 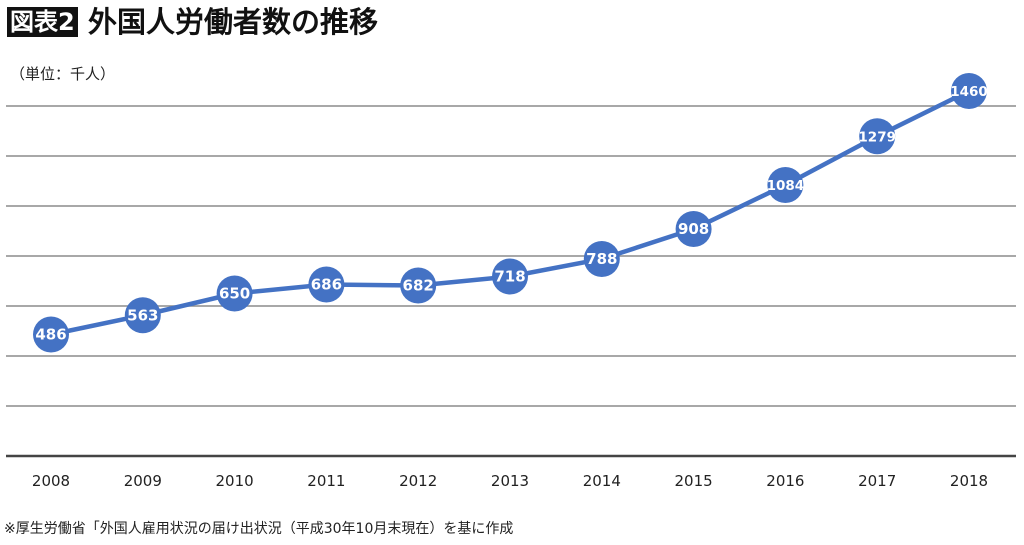 I want to click on data-label: 1084, so click(x=786, y=186).